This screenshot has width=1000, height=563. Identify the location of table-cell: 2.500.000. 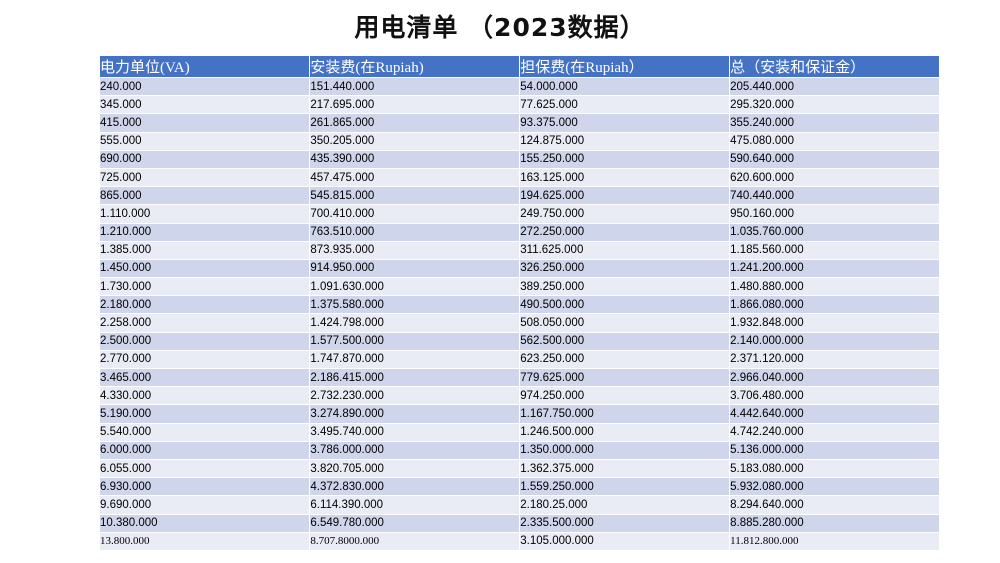
(205, 341).